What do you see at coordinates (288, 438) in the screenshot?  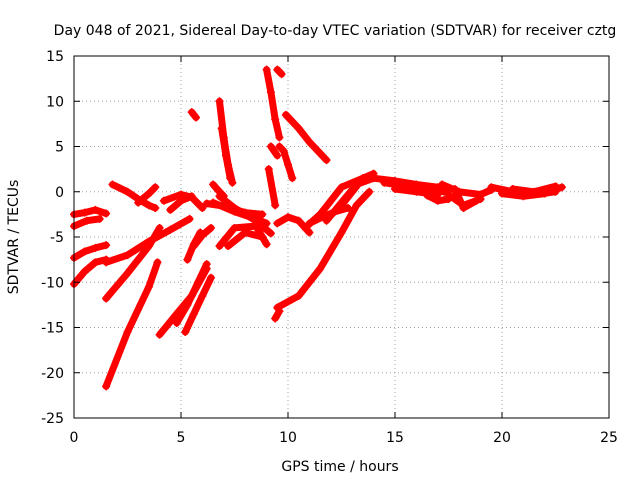 I see `x-tick-label: 10` at bounding box center [288, 438].